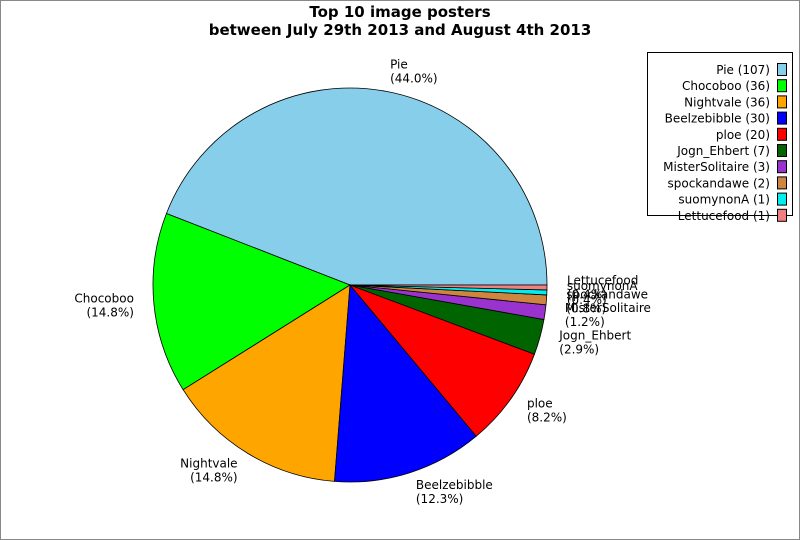 The image size is (800, 540). What do you see at coordinates (413, 79) in the screenshot?
I see `slice-percent: (44.0%)` at bounding box center [413, 79].